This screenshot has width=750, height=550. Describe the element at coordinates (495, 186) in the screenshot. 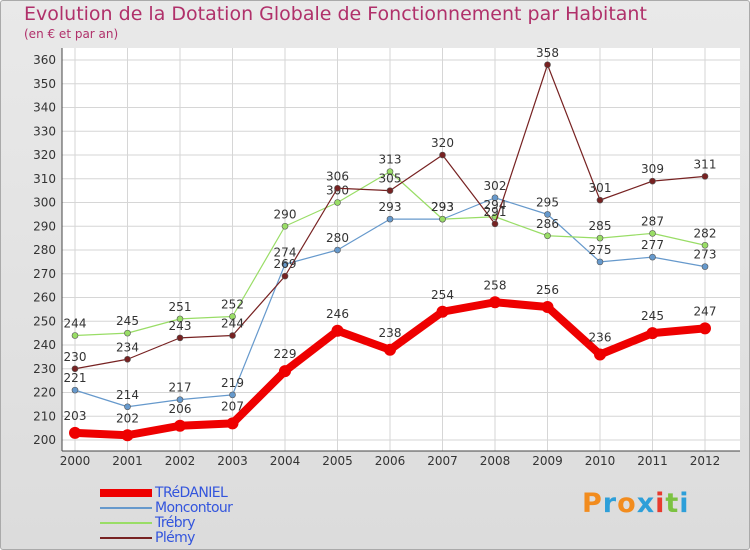

I see `data-label: 302` at that location.